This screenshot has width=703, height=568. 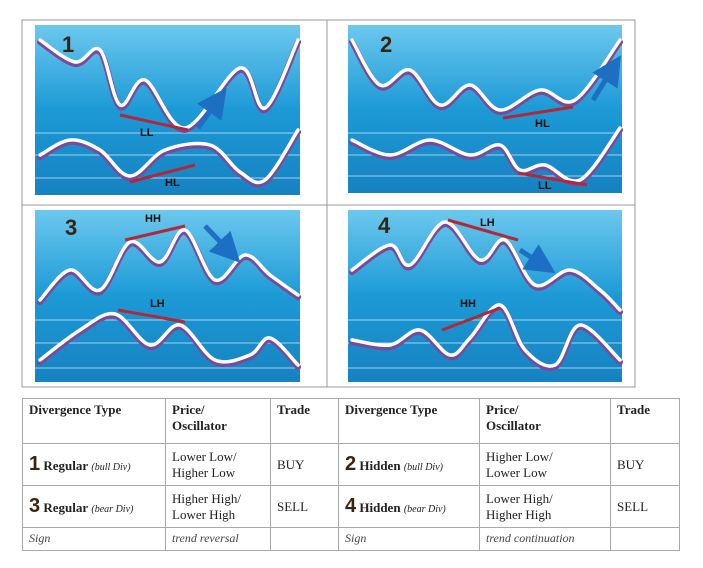 What do you see at coordinates (517, 472) in the screenshot?
I see `cell-text: Lower Low` at bounding box center [517, 472].